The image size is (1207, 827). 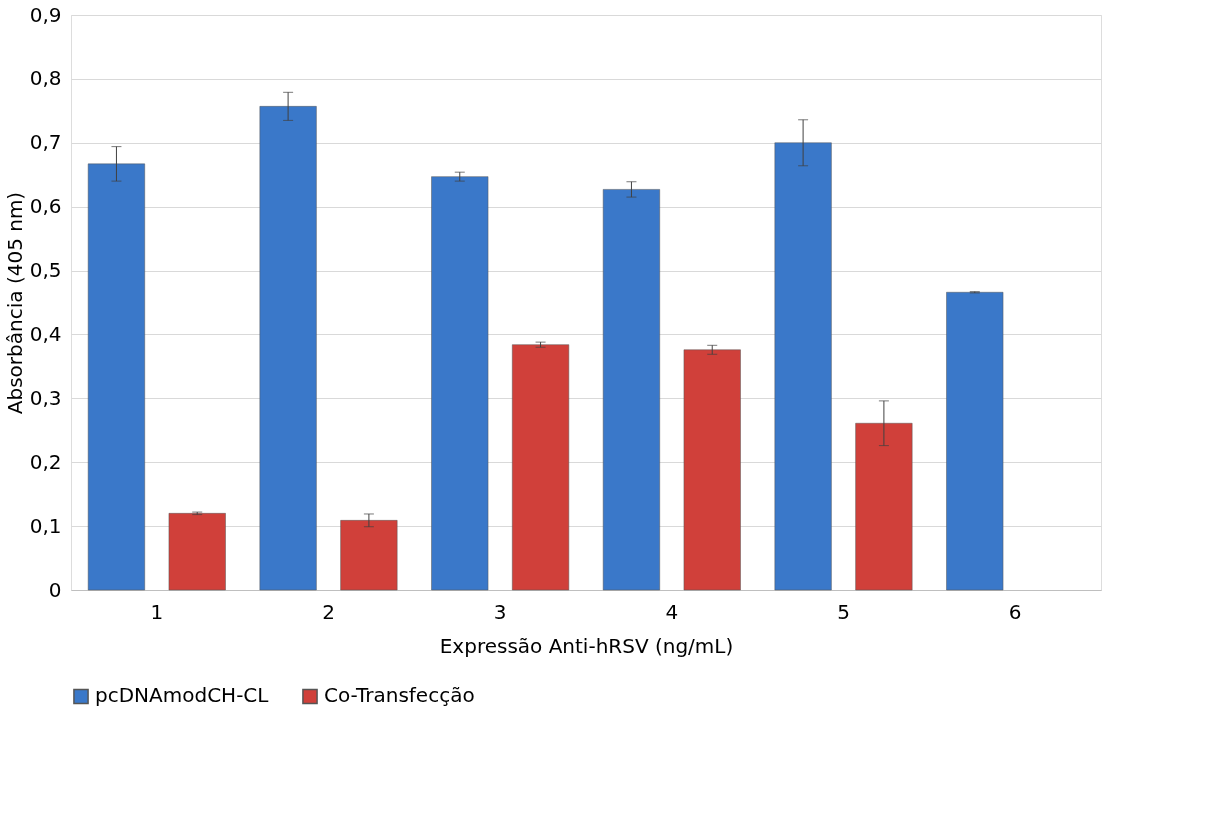 What do you see at coordinates (45, 525) in the screenshot?
I see `y-tick-label: 0,1` at bounding box center [45, 525].